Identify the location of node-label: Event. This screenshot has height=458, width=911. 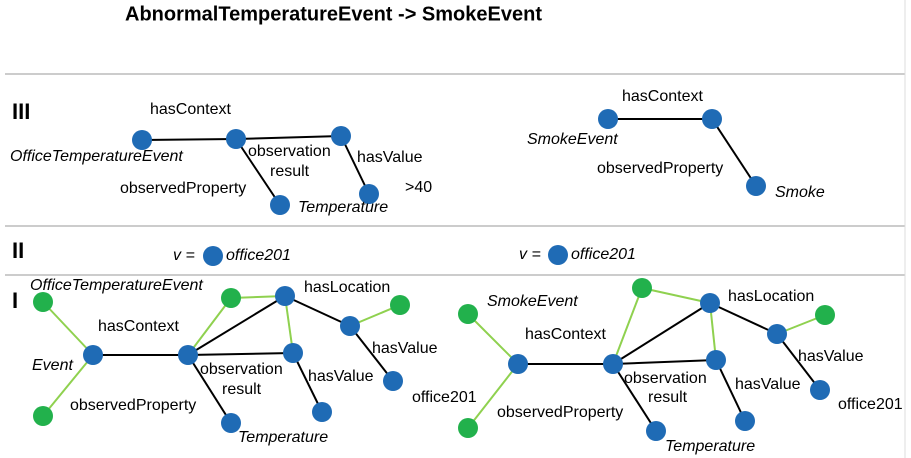
(52, 365).